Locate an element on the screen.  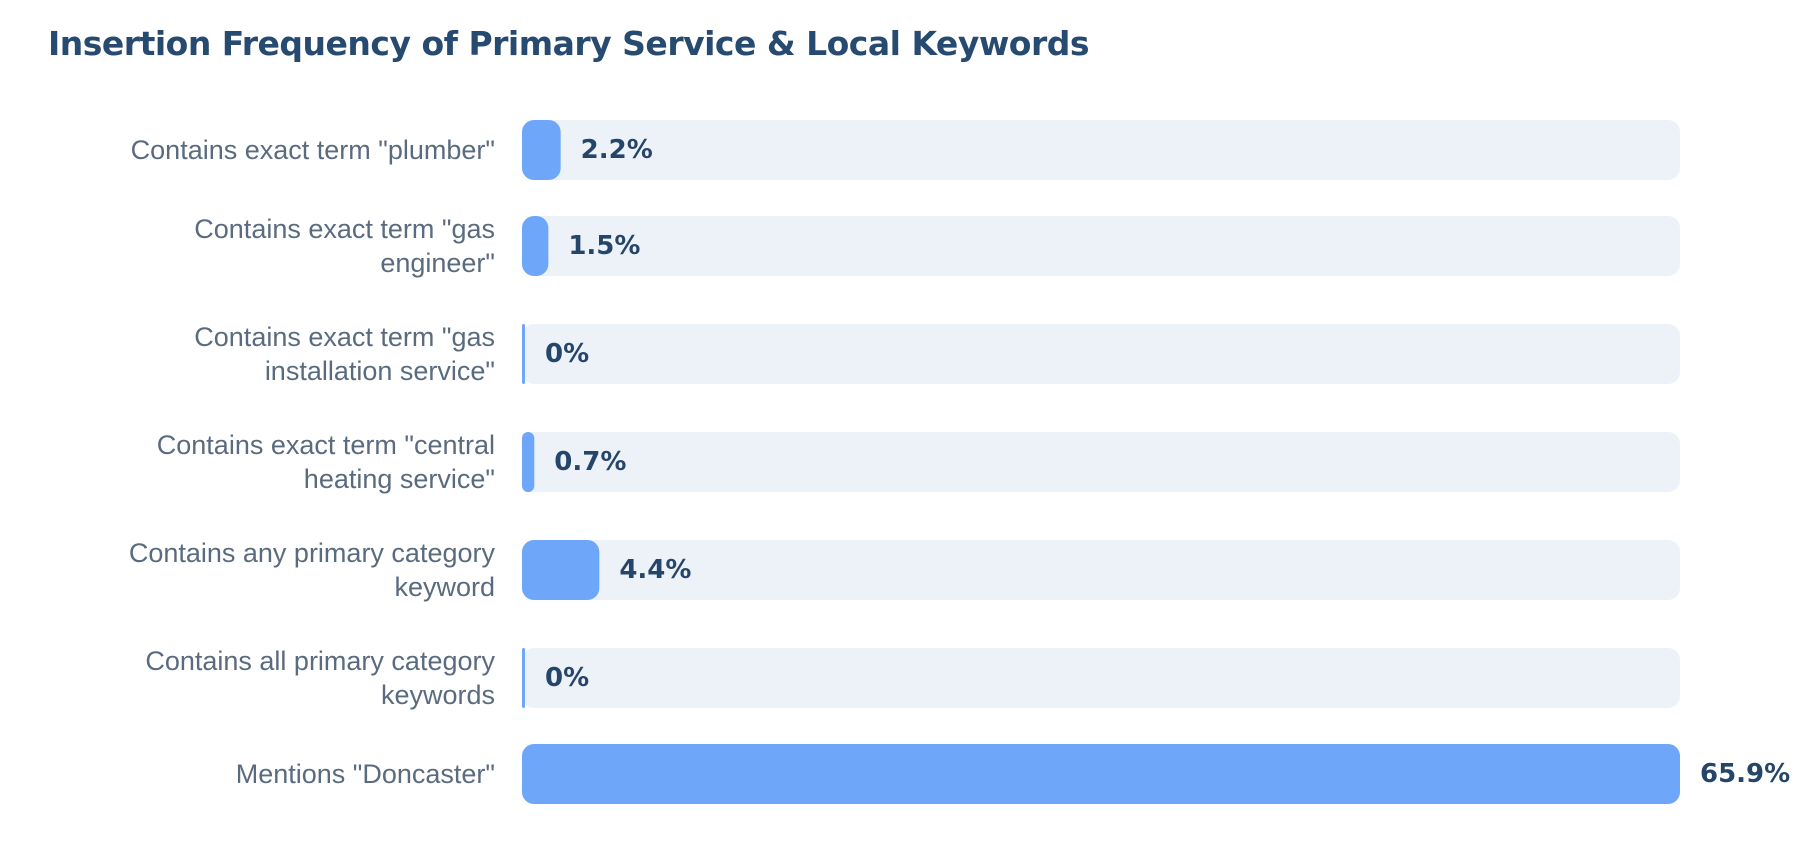
category-label: Mentions "Doncaster" is located at coordinates (365, 774).